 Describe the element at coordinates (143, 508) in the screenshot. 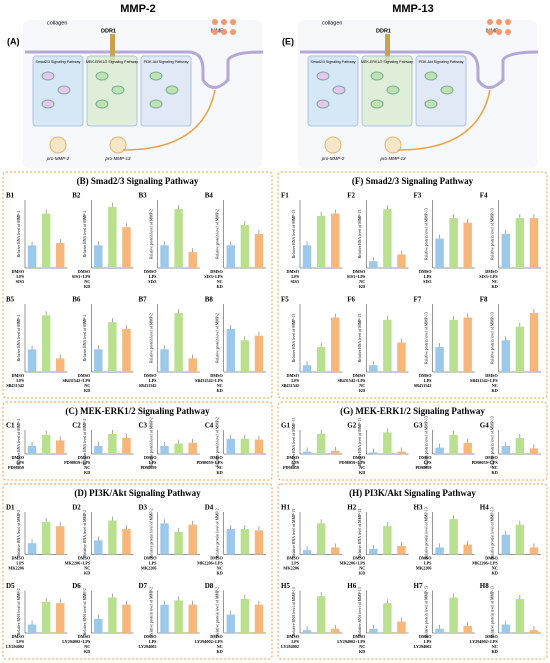

I see `chart-label: D3` at that location.